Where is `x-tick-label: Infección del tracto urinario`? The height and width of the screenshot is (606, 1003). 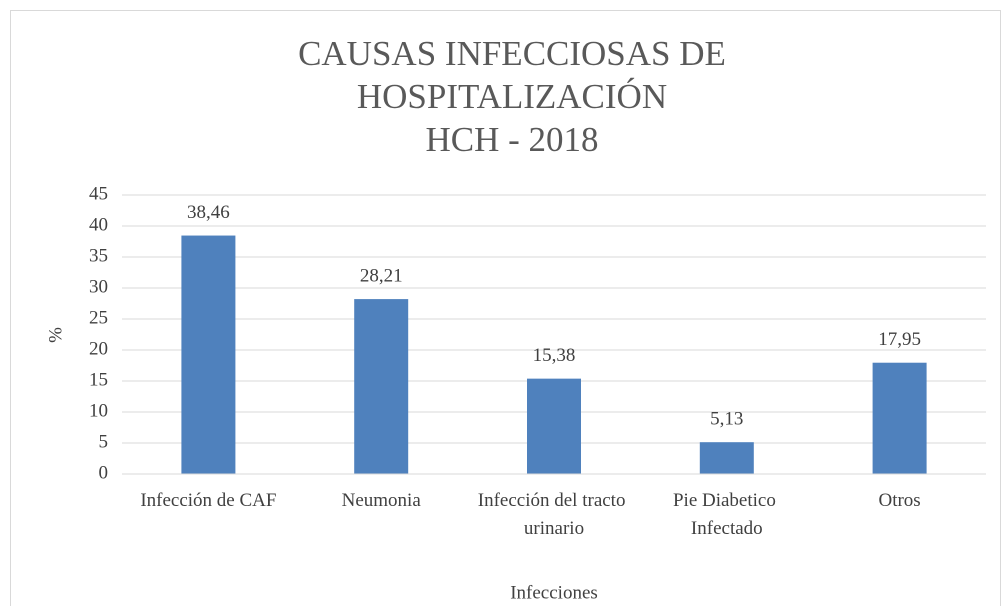
x-tick-label: Infección del tracto urinario is located at coordinates (554, 514).